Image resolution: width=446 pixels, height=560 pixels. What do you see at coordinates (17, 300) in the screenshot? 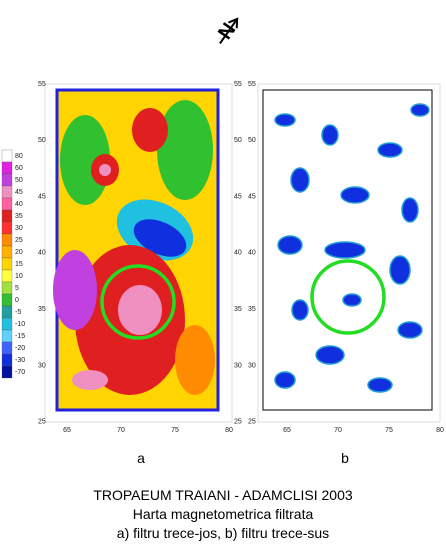
I see `colorbar-label: 0` at bounding box center [17, 300].